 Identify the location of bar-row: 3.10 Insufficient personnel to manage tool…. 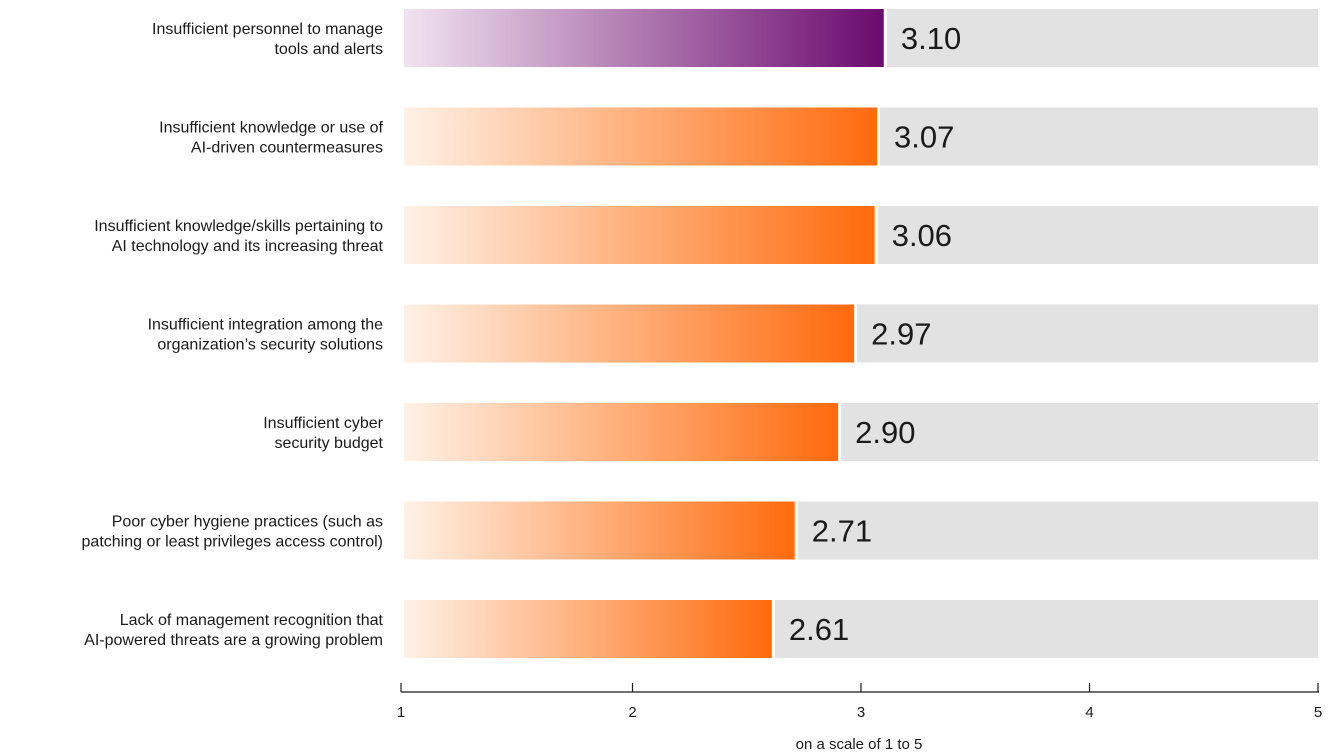
(735, 38).